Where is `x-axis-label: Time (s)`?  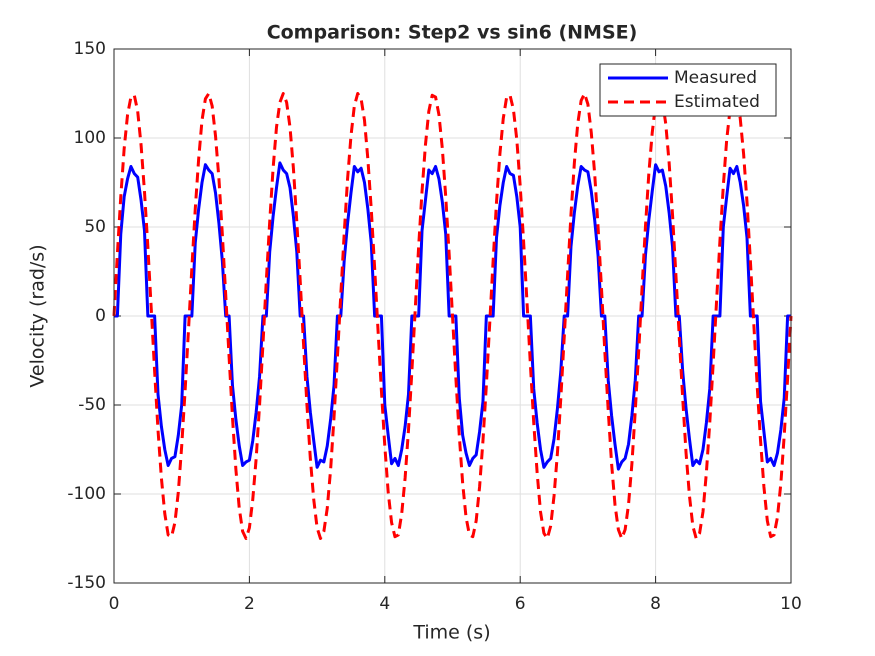
x-axis-label: Time (s) is located at coordinates (451, 633).